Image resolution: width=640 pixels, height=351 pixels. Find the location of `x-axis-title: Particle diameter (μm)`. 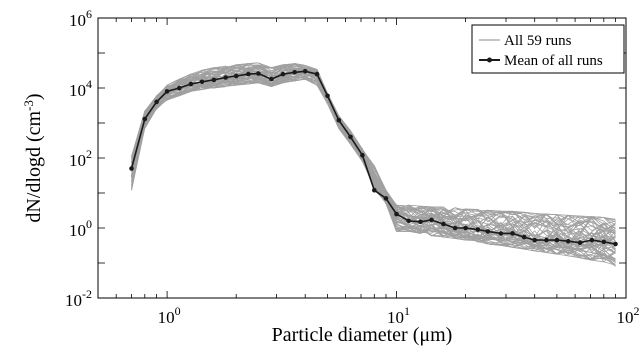

x-axis-title: Particle diameter (μm) is located at coordinates (362, 335).